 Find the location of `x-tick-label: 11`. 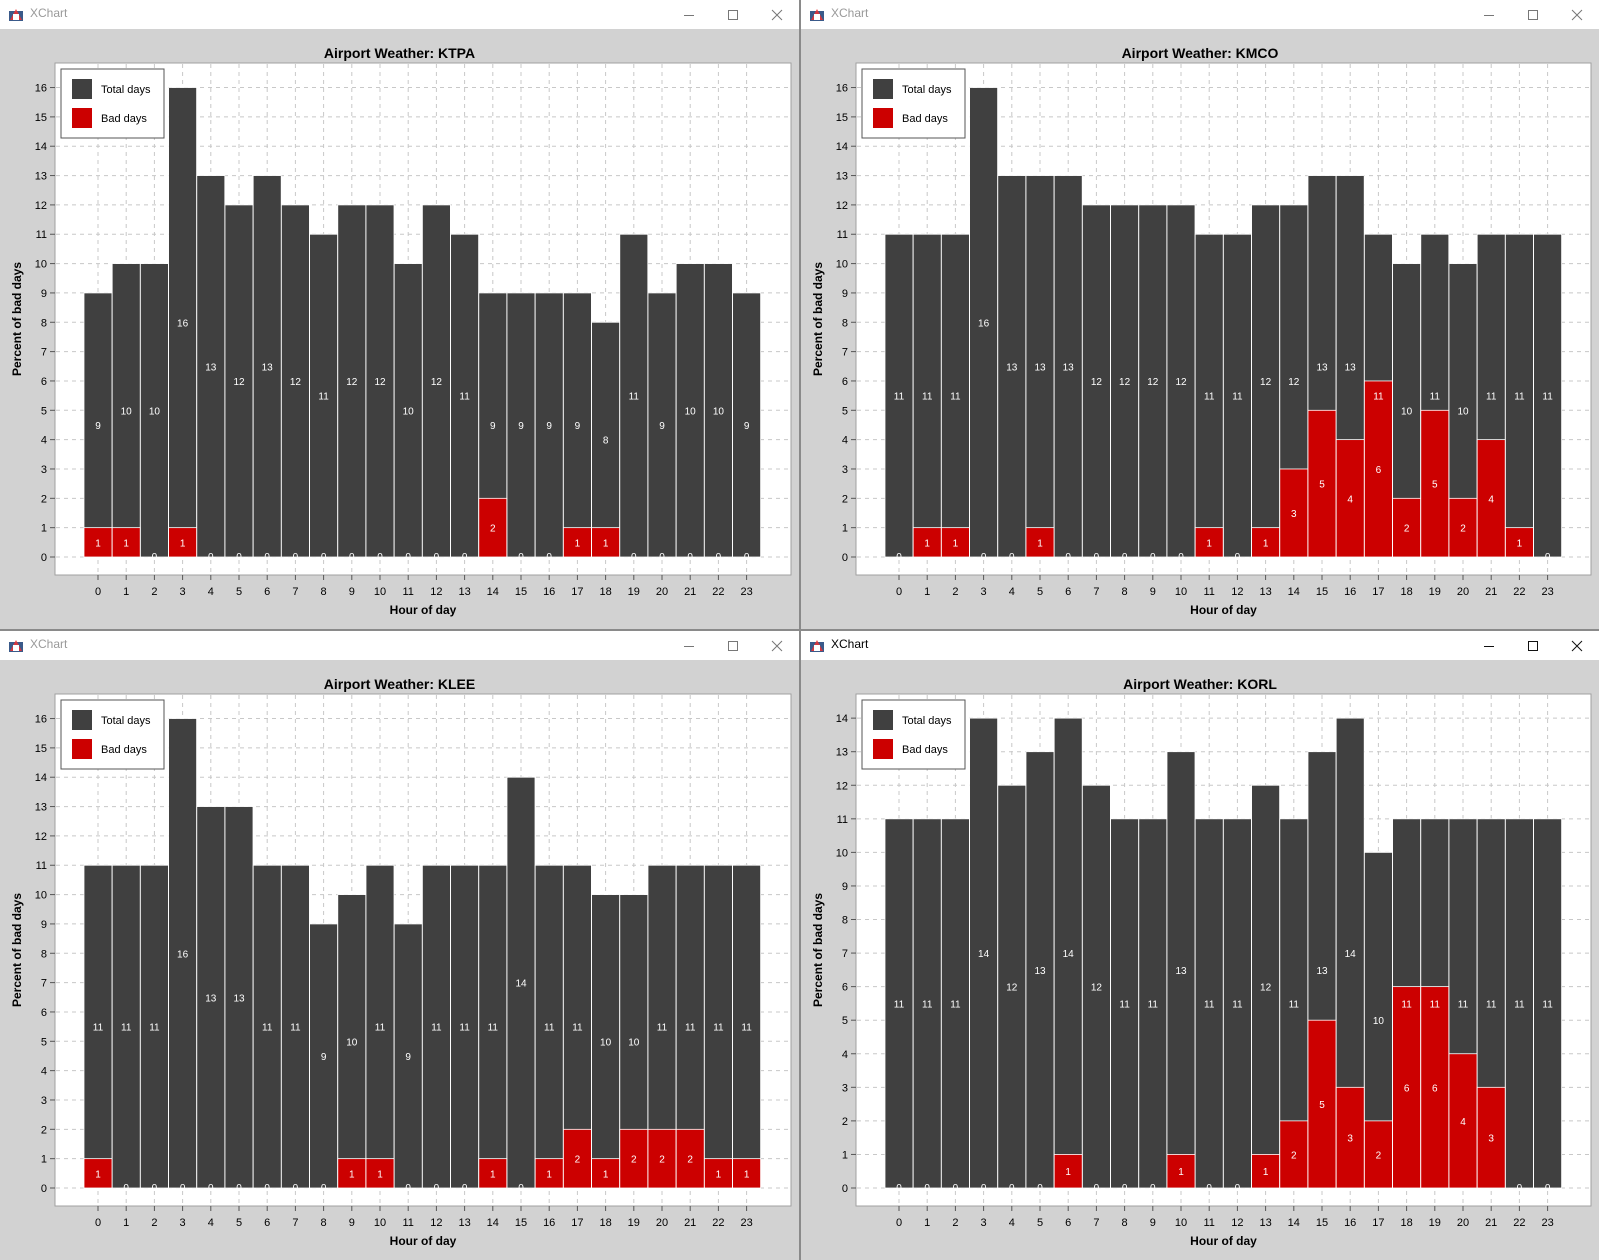

x-tick-label: 11 is located at coordinates (407, 592).